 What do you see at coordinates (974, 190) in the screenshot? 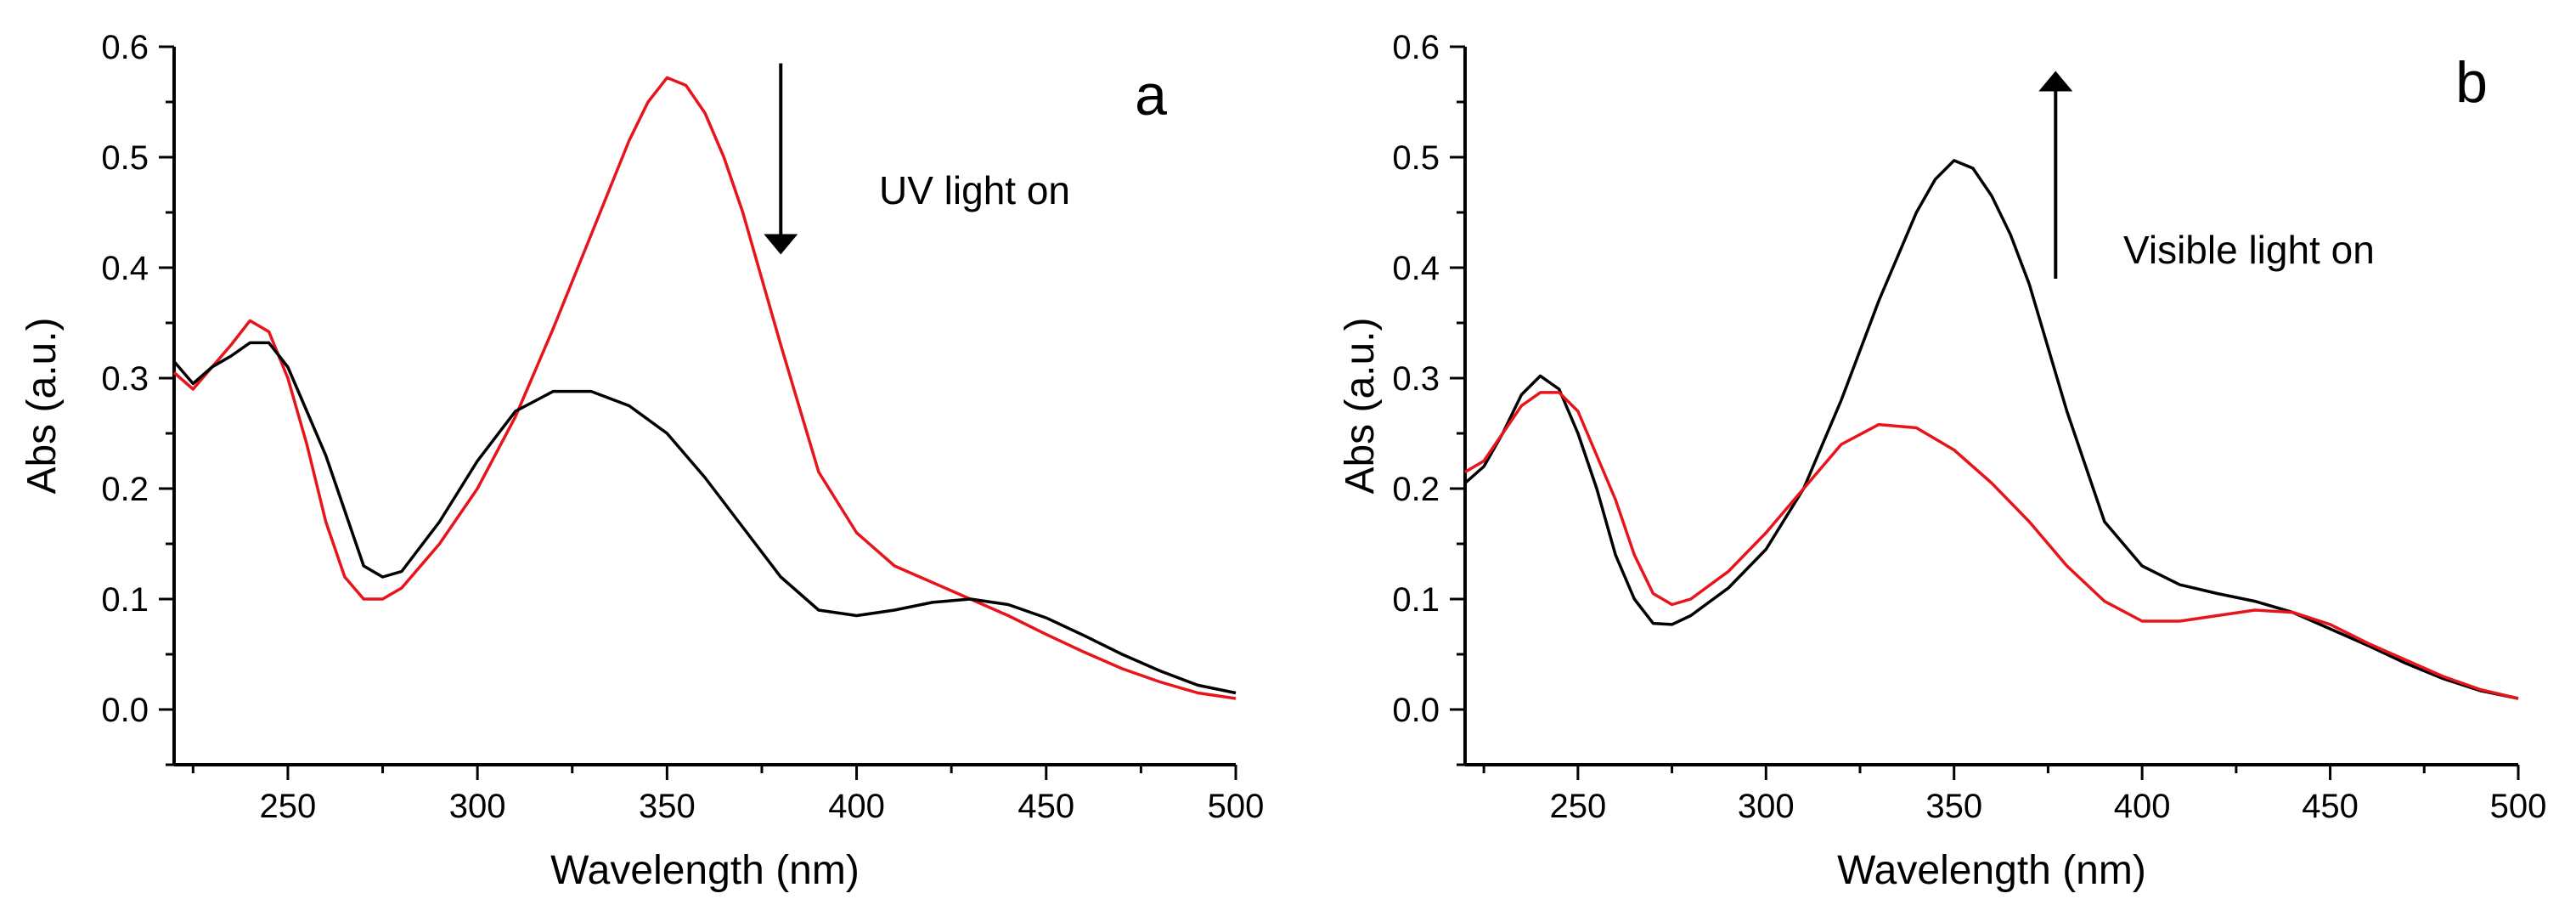
I see `annotation-text: UV light on` at bounding box center [974, 190].